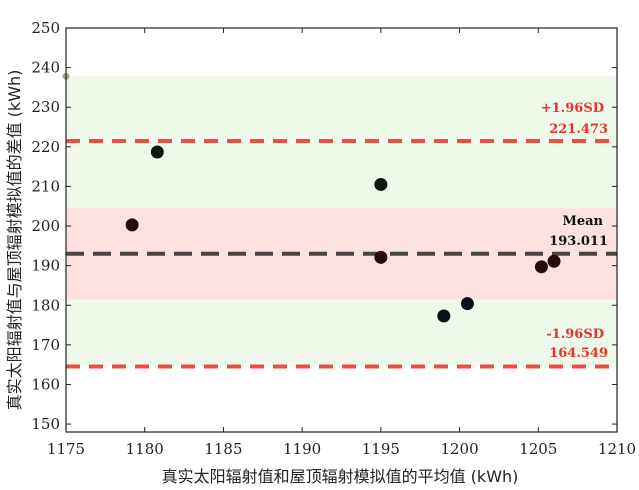 The width and height of the screenshot is (639, 490). Describe the element at coordinates (572, 108) in the screenshot. I see `upper-loa-label: +1.96SD` at that location.